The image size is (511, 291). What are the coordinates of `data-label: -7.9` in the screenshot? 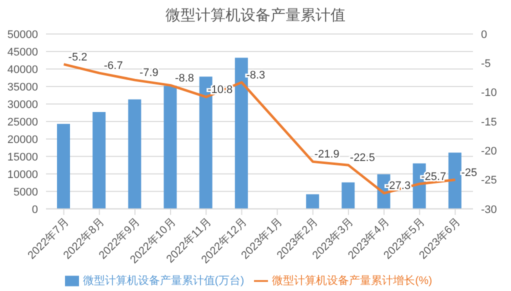 It's located at (148, 73).